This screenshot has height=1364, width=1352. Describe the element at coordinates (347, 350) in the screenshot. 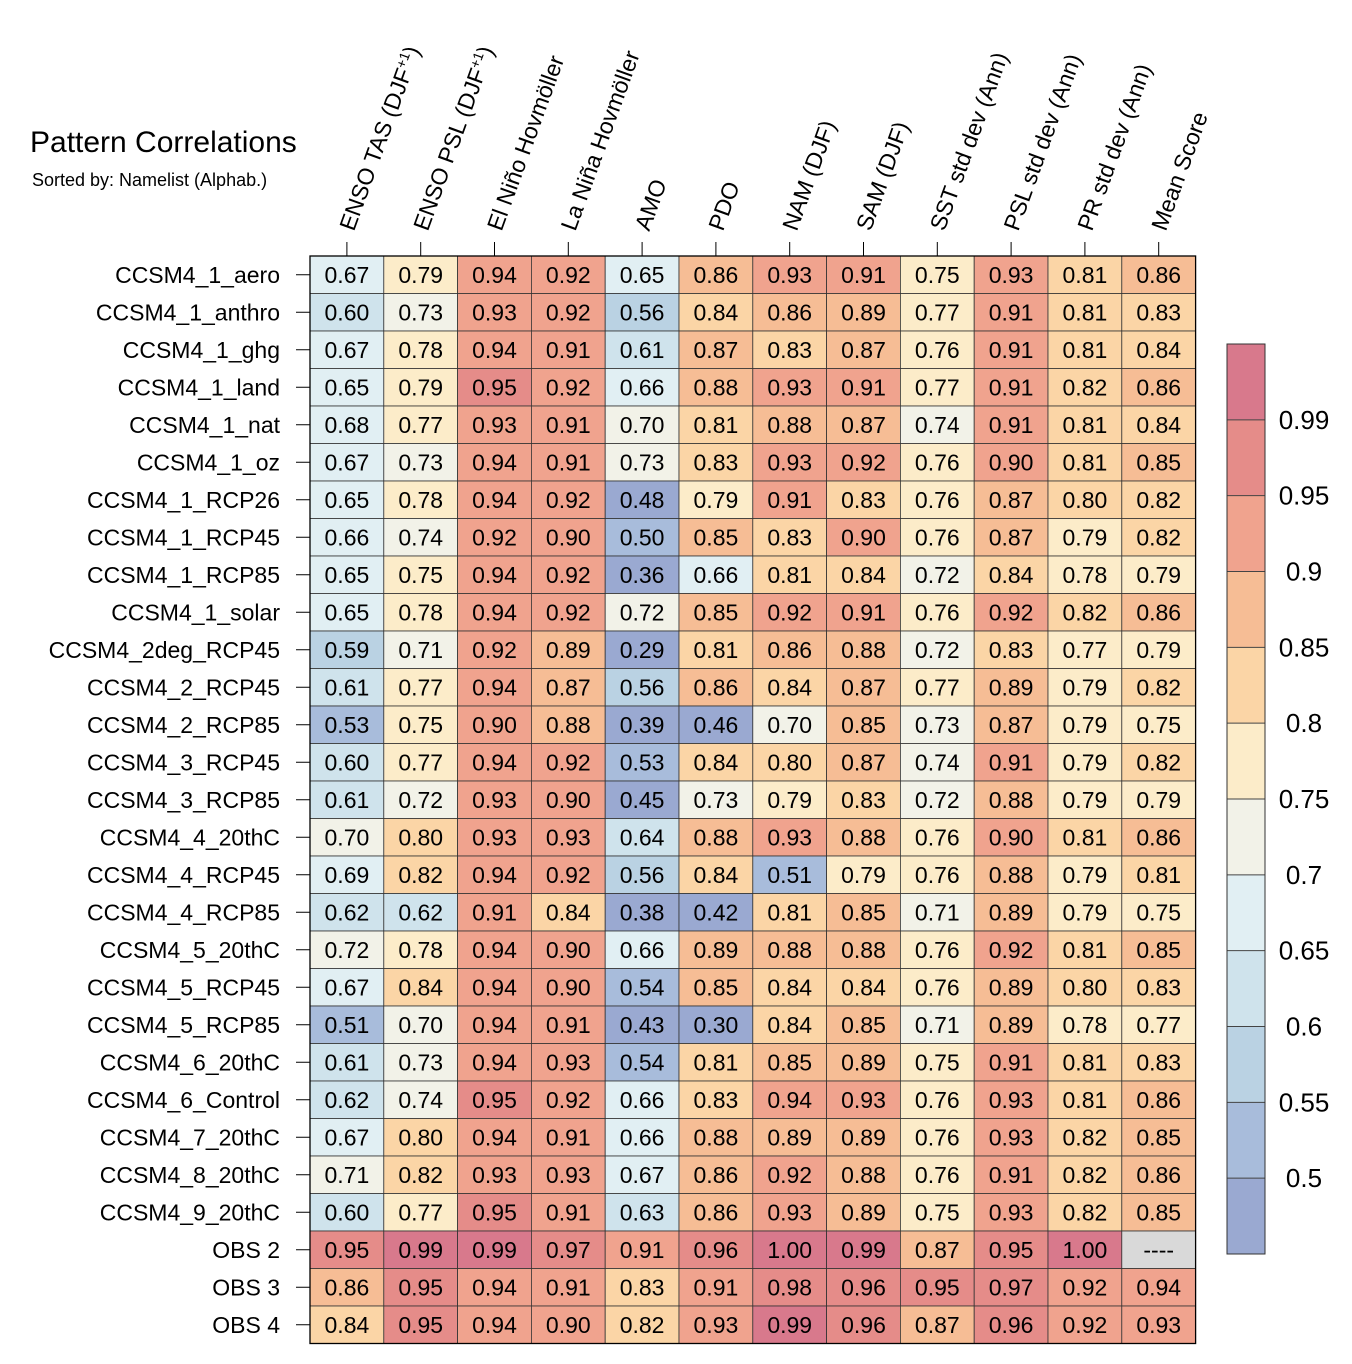

I see `cell-value-label: 0.67` at that location.